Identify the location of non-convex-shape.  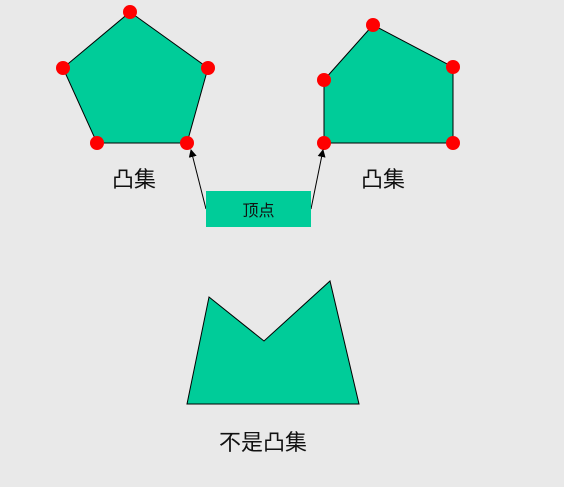
(273, 342).